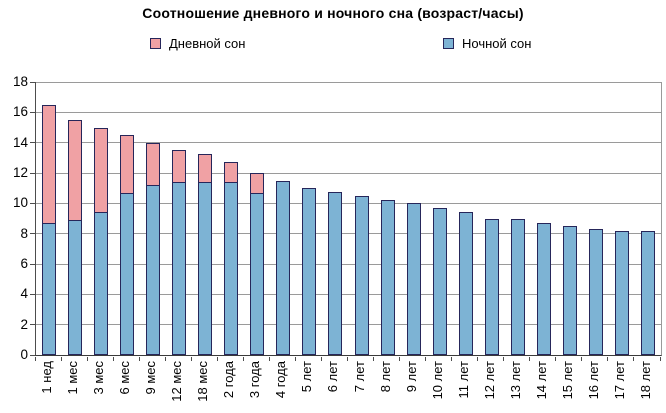  What do you see at coordinates (125, 378) in the screenshot?
I see `x-label-6 мес: 6 мес` at bounding box center [125, 378].